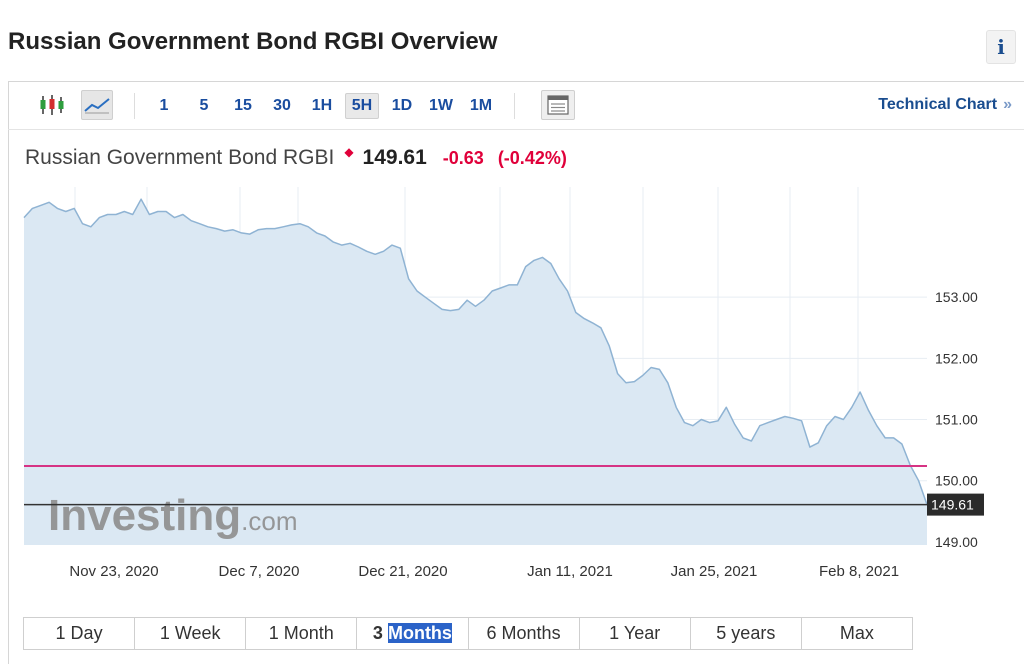 The height and width of the screenshot is (664, 1024). I want to click on last-price: 149.61, so click(394, 157).